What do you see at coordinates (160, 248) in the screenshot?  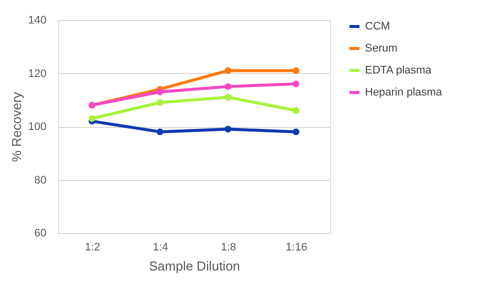 I see `x-tick-label: 1:4` at bounding box center [160, 248].